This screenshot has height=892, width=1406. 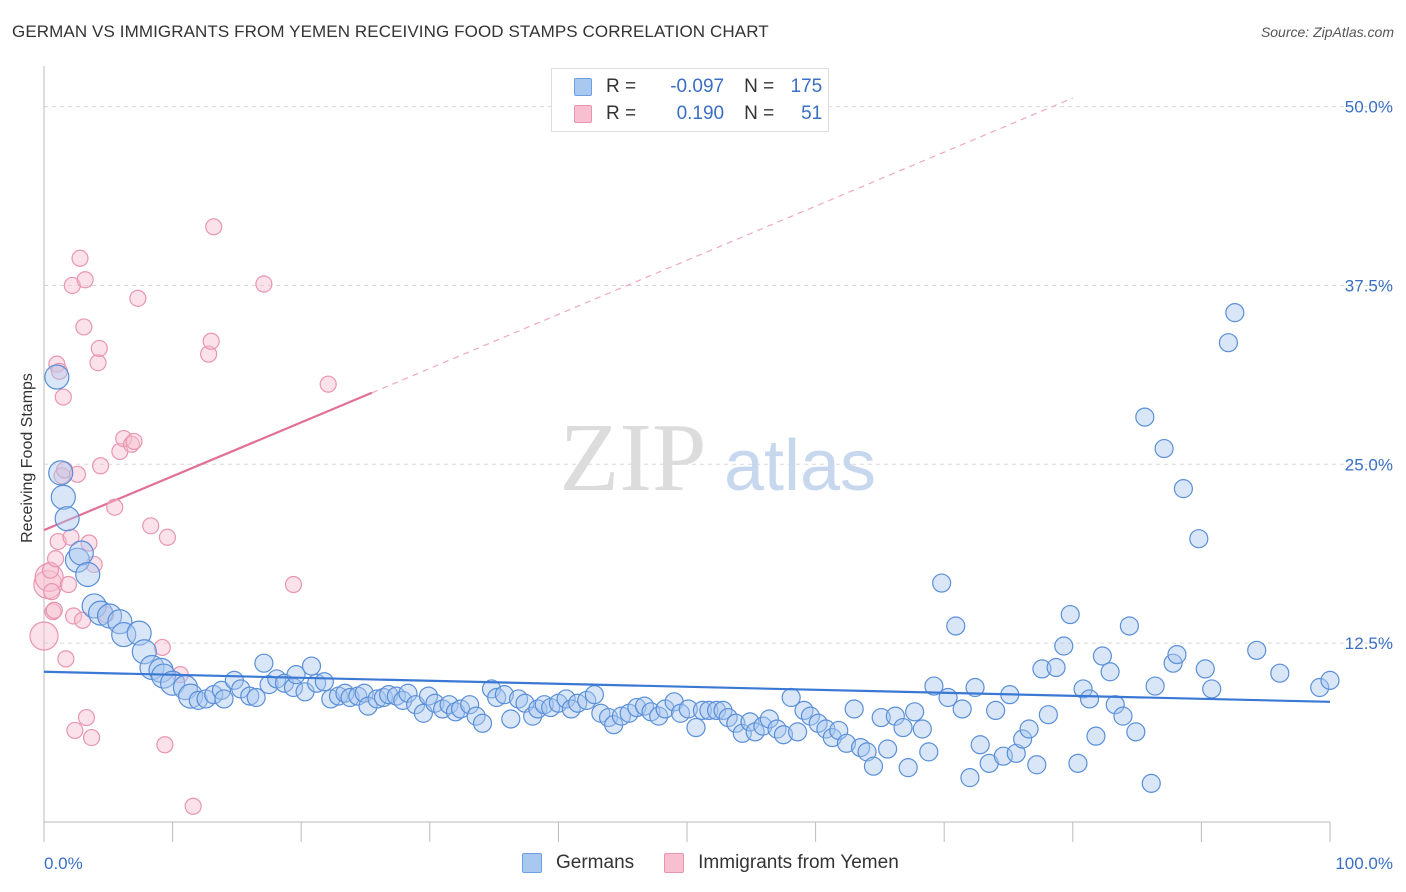 What do you see at coordinates (687, 686) in the screenshot?
I see `germans-trend-line` at bounding box center [687, 686].